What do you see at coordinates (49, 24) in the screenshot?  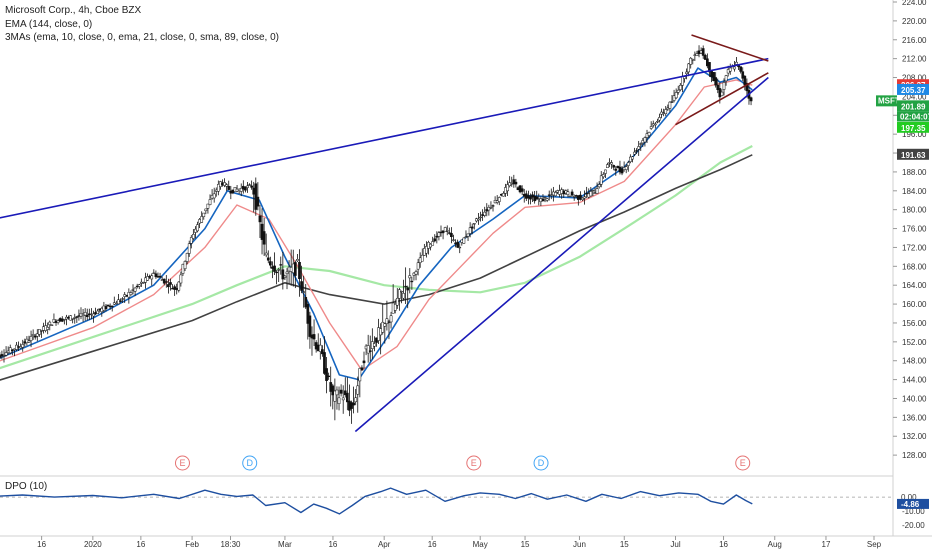 I see `legend-ema: EMA (144, close, 0)` at bounding box center [49, 24].